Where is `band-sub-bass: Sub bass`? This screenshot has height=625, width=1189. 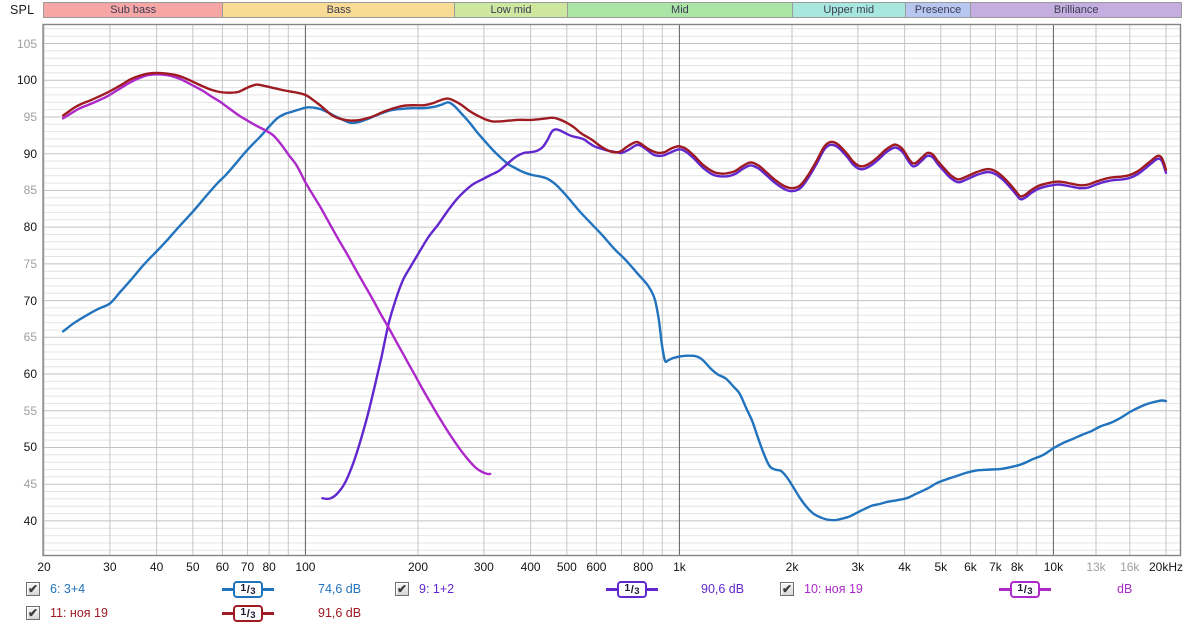 band-sub-bass: Sub bass is located at coordinates (133, 10).